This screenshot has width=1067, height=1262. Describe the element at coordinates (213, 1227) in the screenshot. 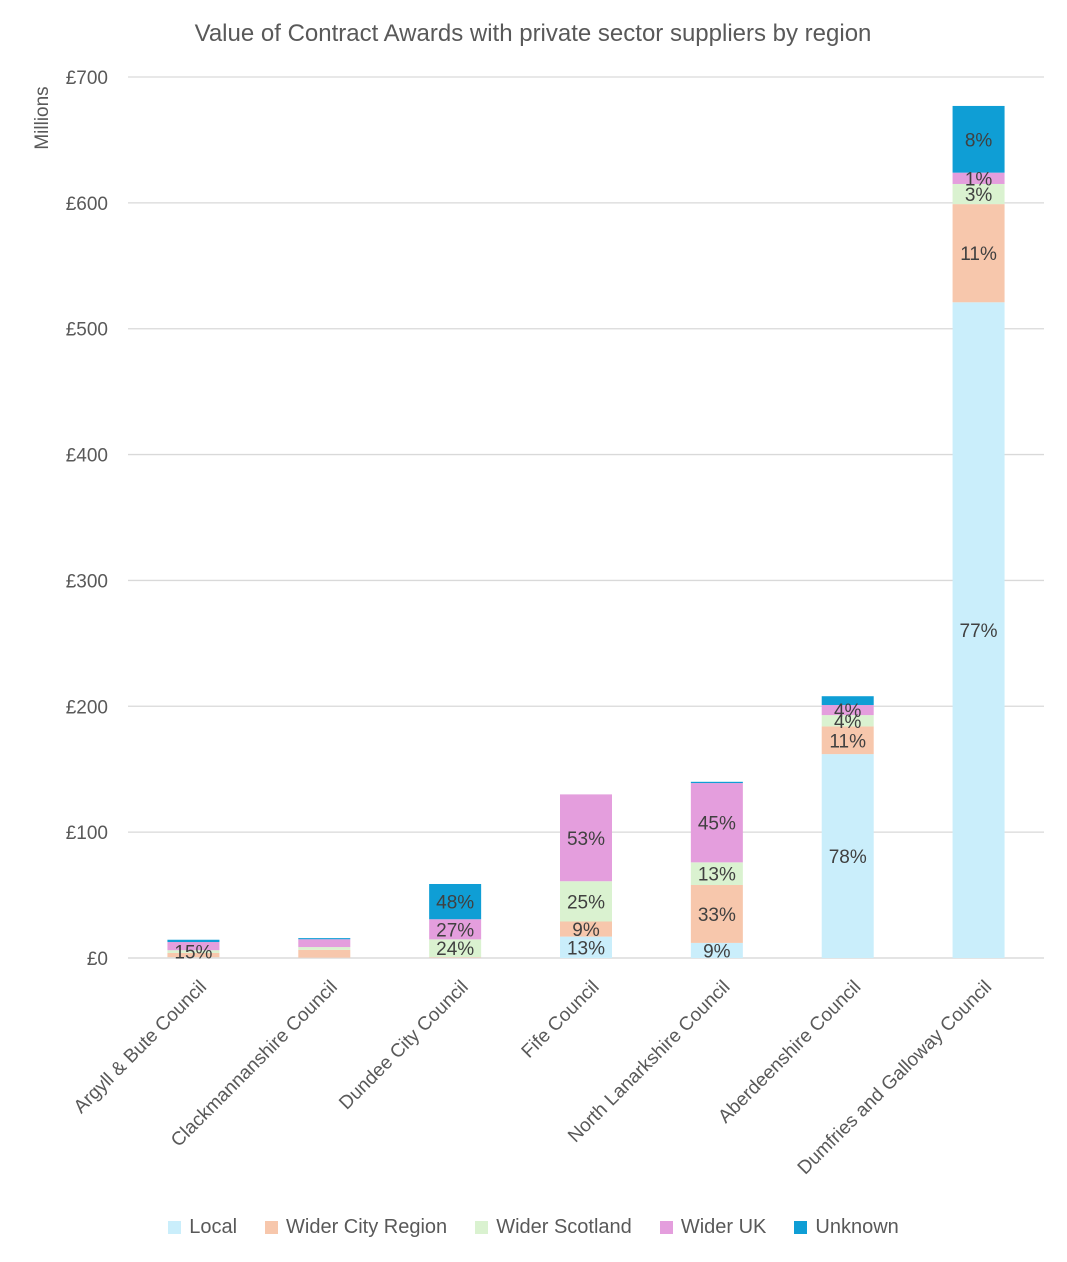

I see `legend-label: Local` at that location.